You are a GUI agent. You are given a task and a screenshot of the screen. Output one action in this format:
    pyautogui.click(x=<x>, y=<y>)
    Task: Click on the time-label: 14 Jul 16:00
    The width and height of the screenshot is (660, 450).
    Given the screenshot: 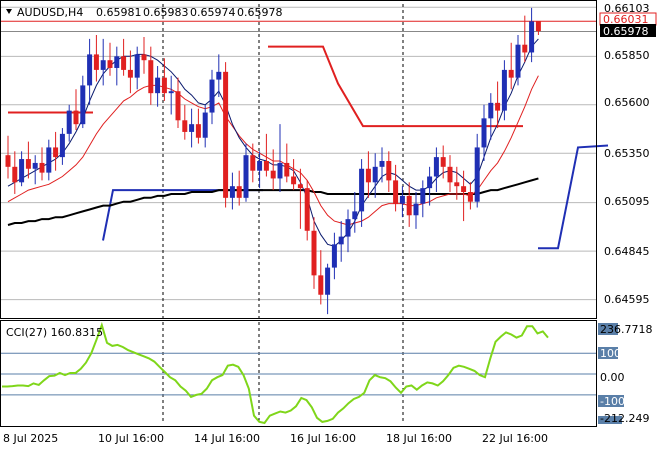 What is the action you would take?
    pyautogui.click(x=227, y=438)
    